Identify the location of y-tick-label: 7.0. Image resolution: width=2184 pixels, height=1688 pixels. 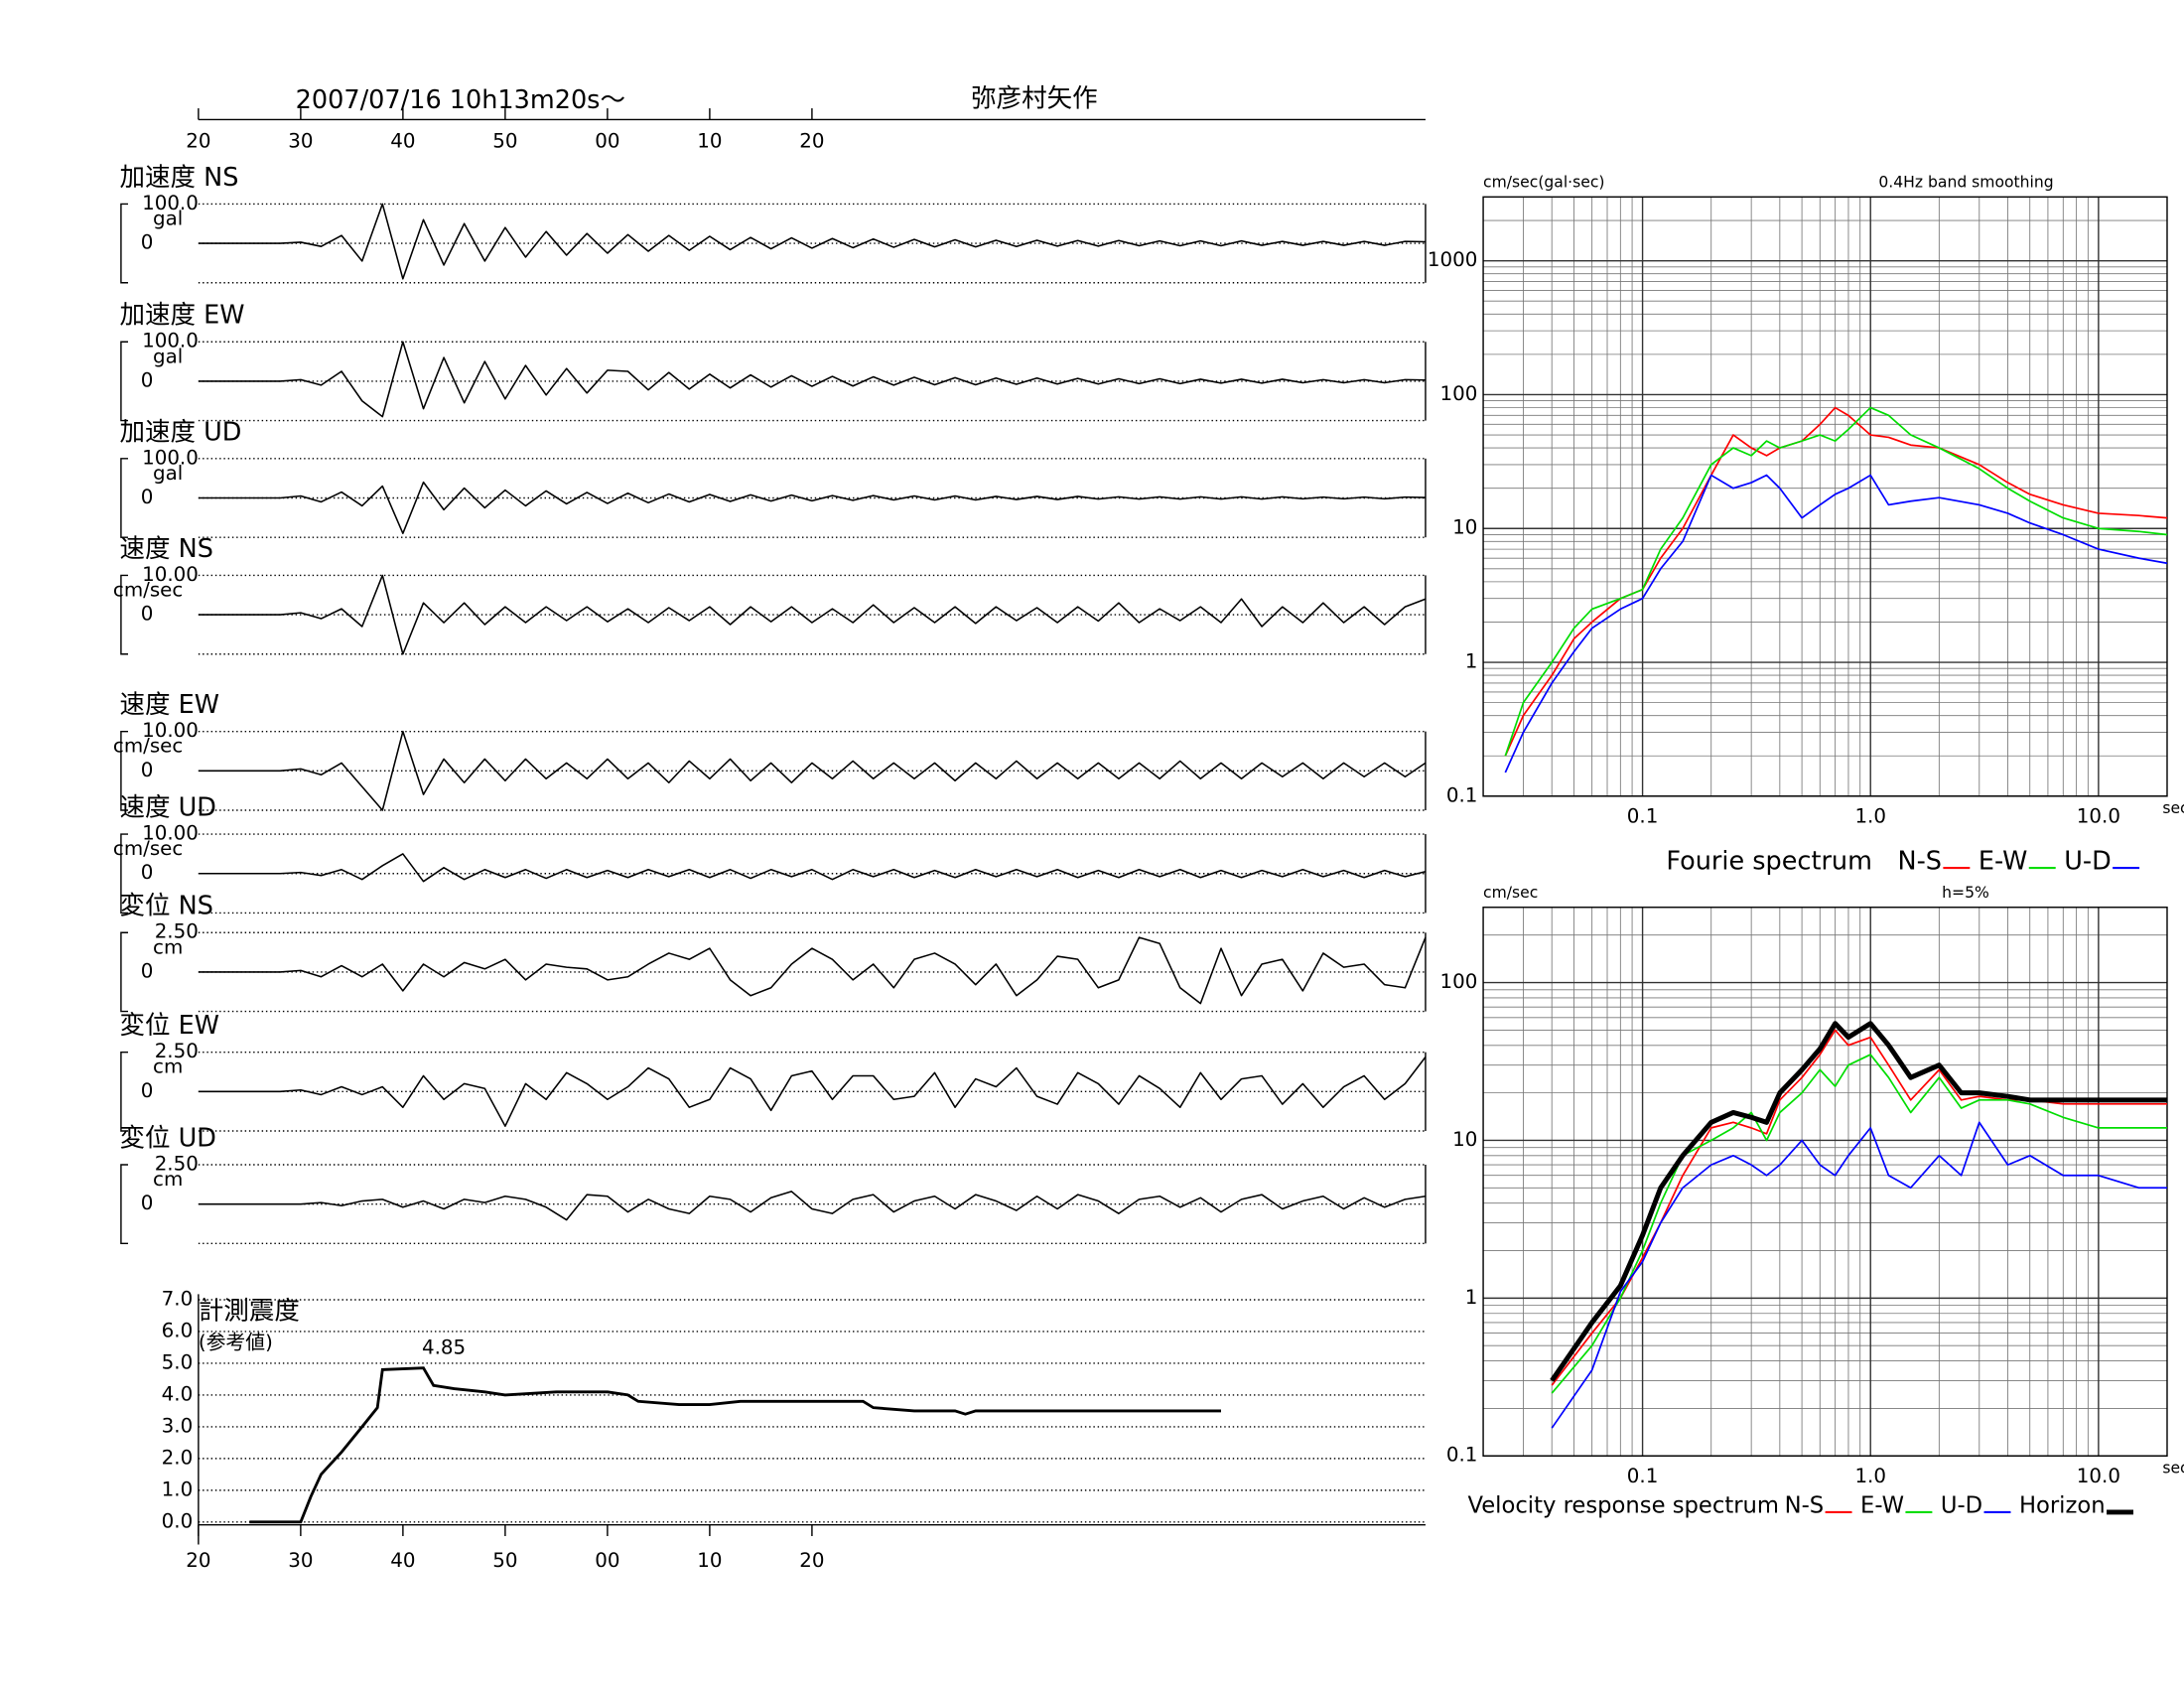
(178, 1299).